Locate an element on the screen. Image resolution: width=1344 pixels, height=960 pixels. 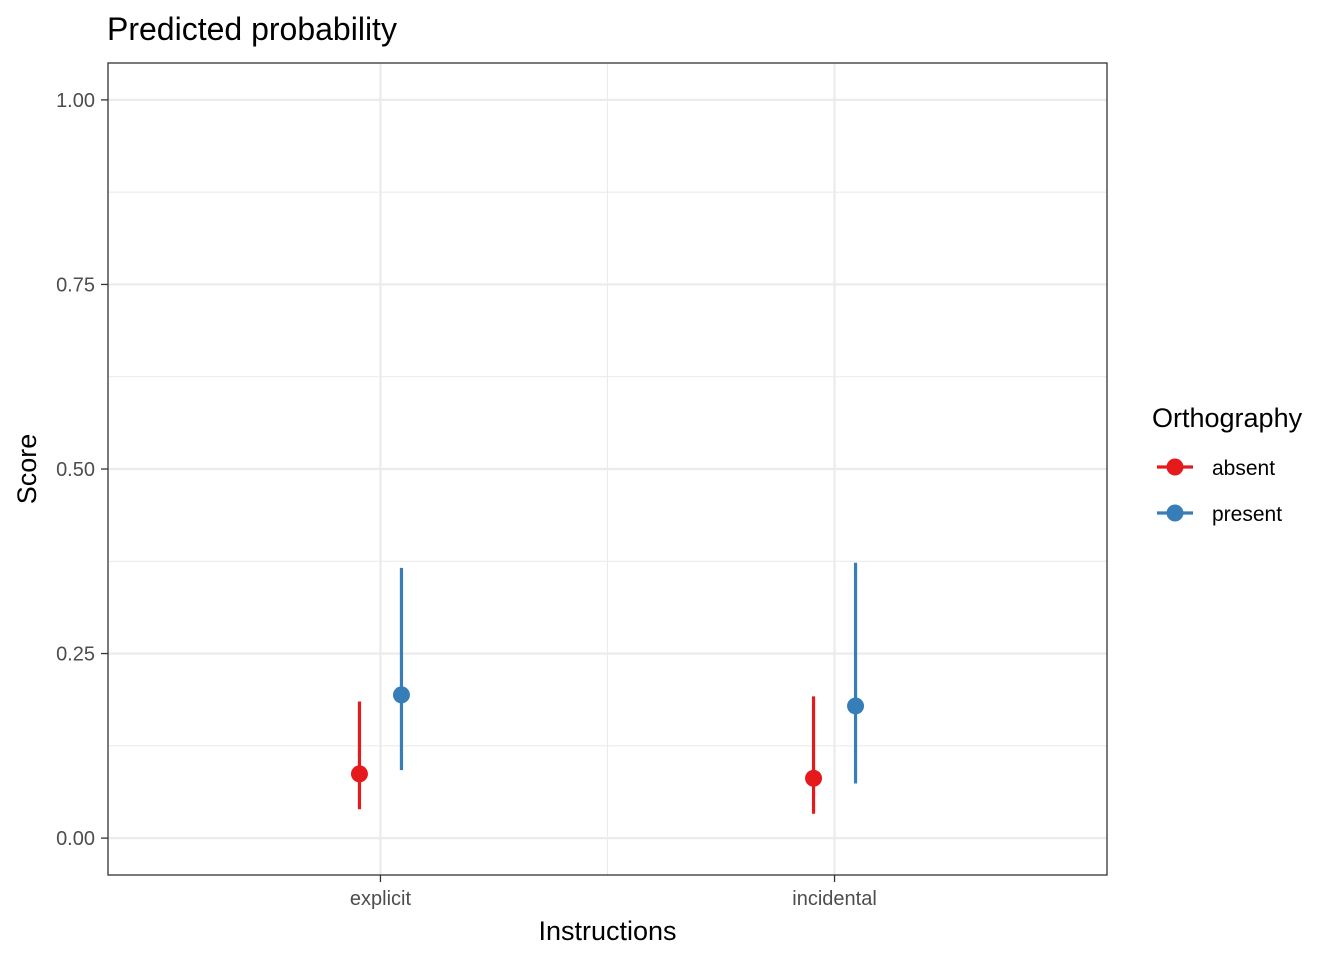
legend-item-absent: absent is located at coordinates (1216, 468).